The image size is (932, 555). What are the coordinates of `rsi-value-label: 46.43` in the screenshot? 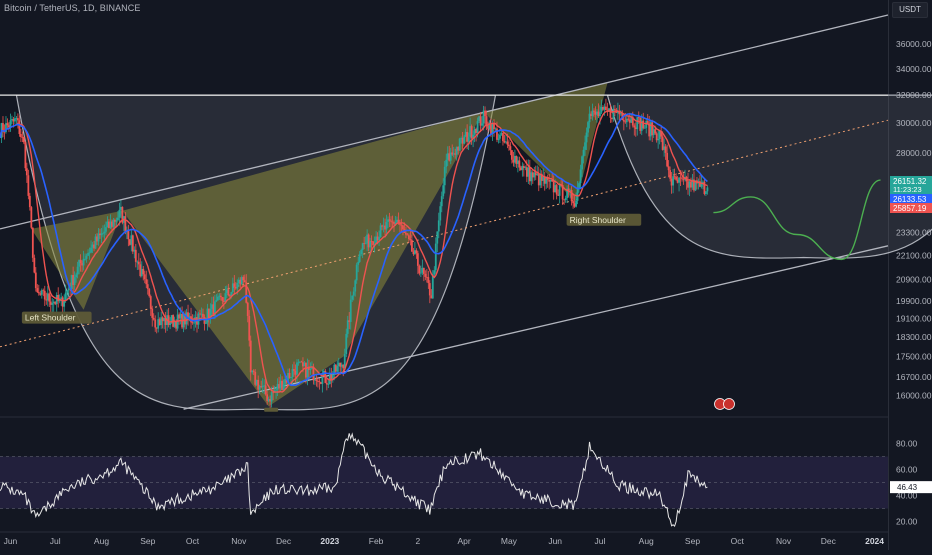 It's located at (907, 487).